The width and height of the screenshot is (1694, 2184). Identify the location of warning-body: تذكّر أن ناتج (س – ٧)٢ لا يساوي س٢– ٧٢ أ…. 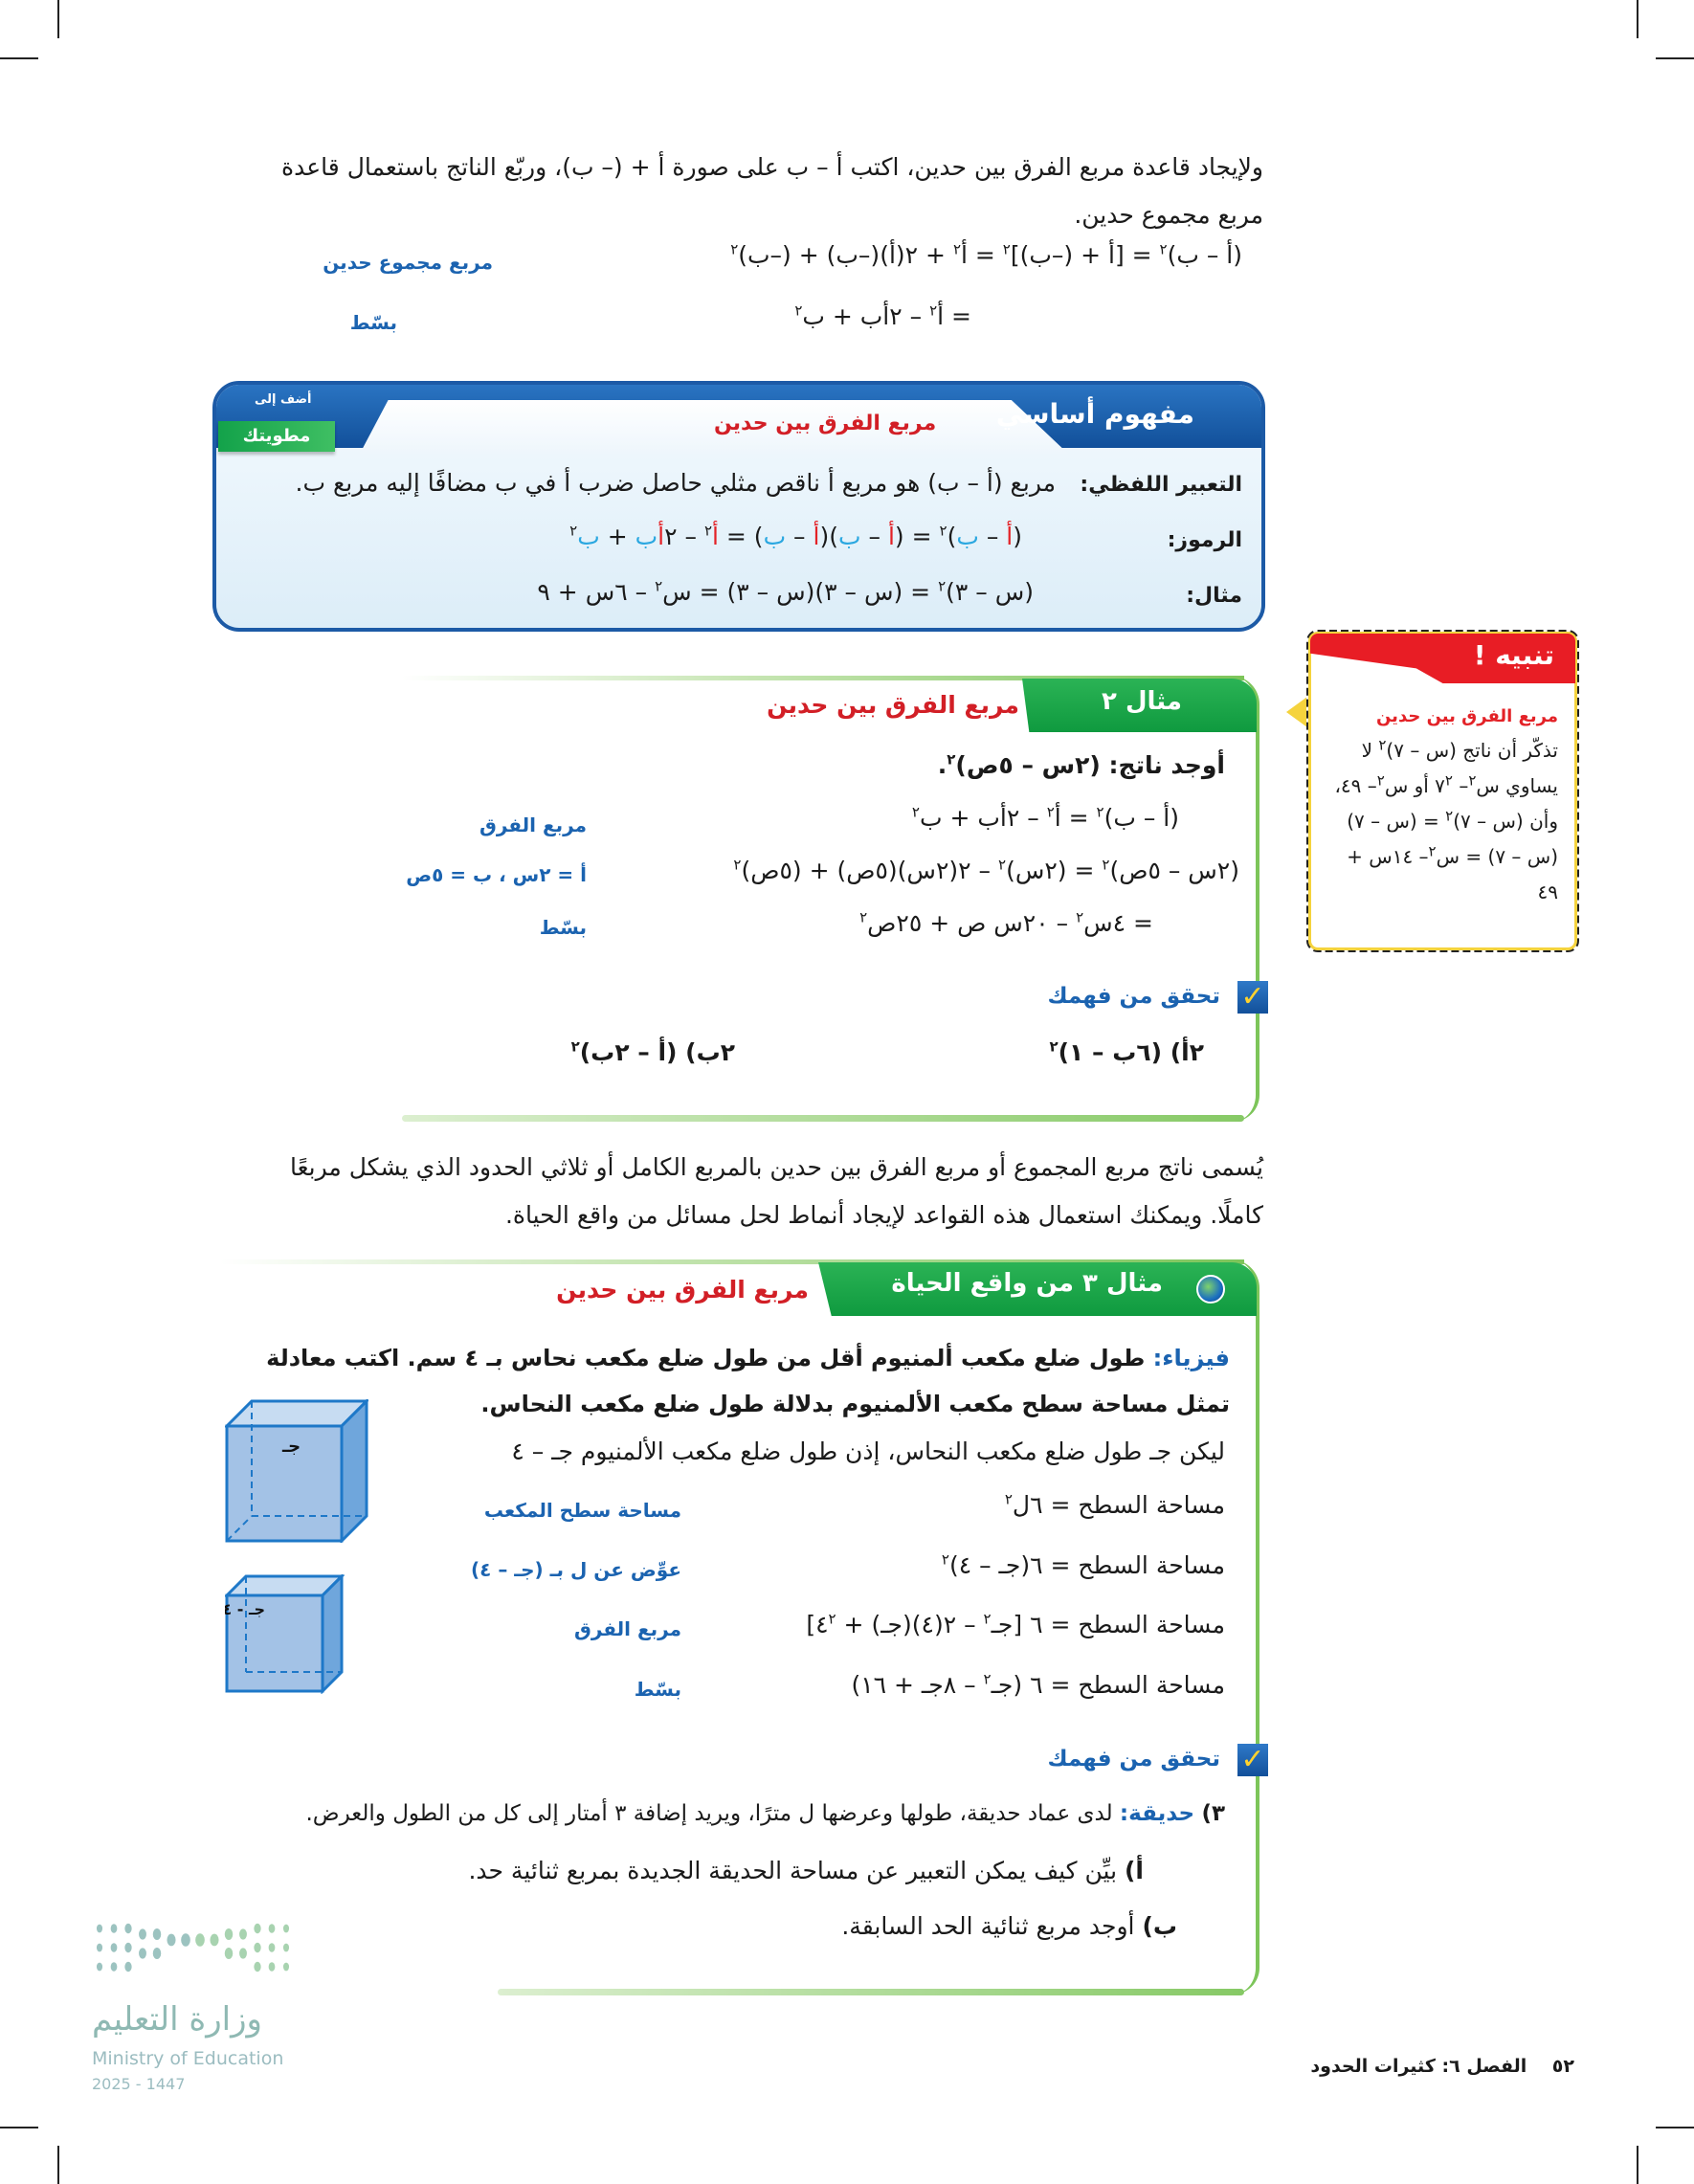
(1443, 822).